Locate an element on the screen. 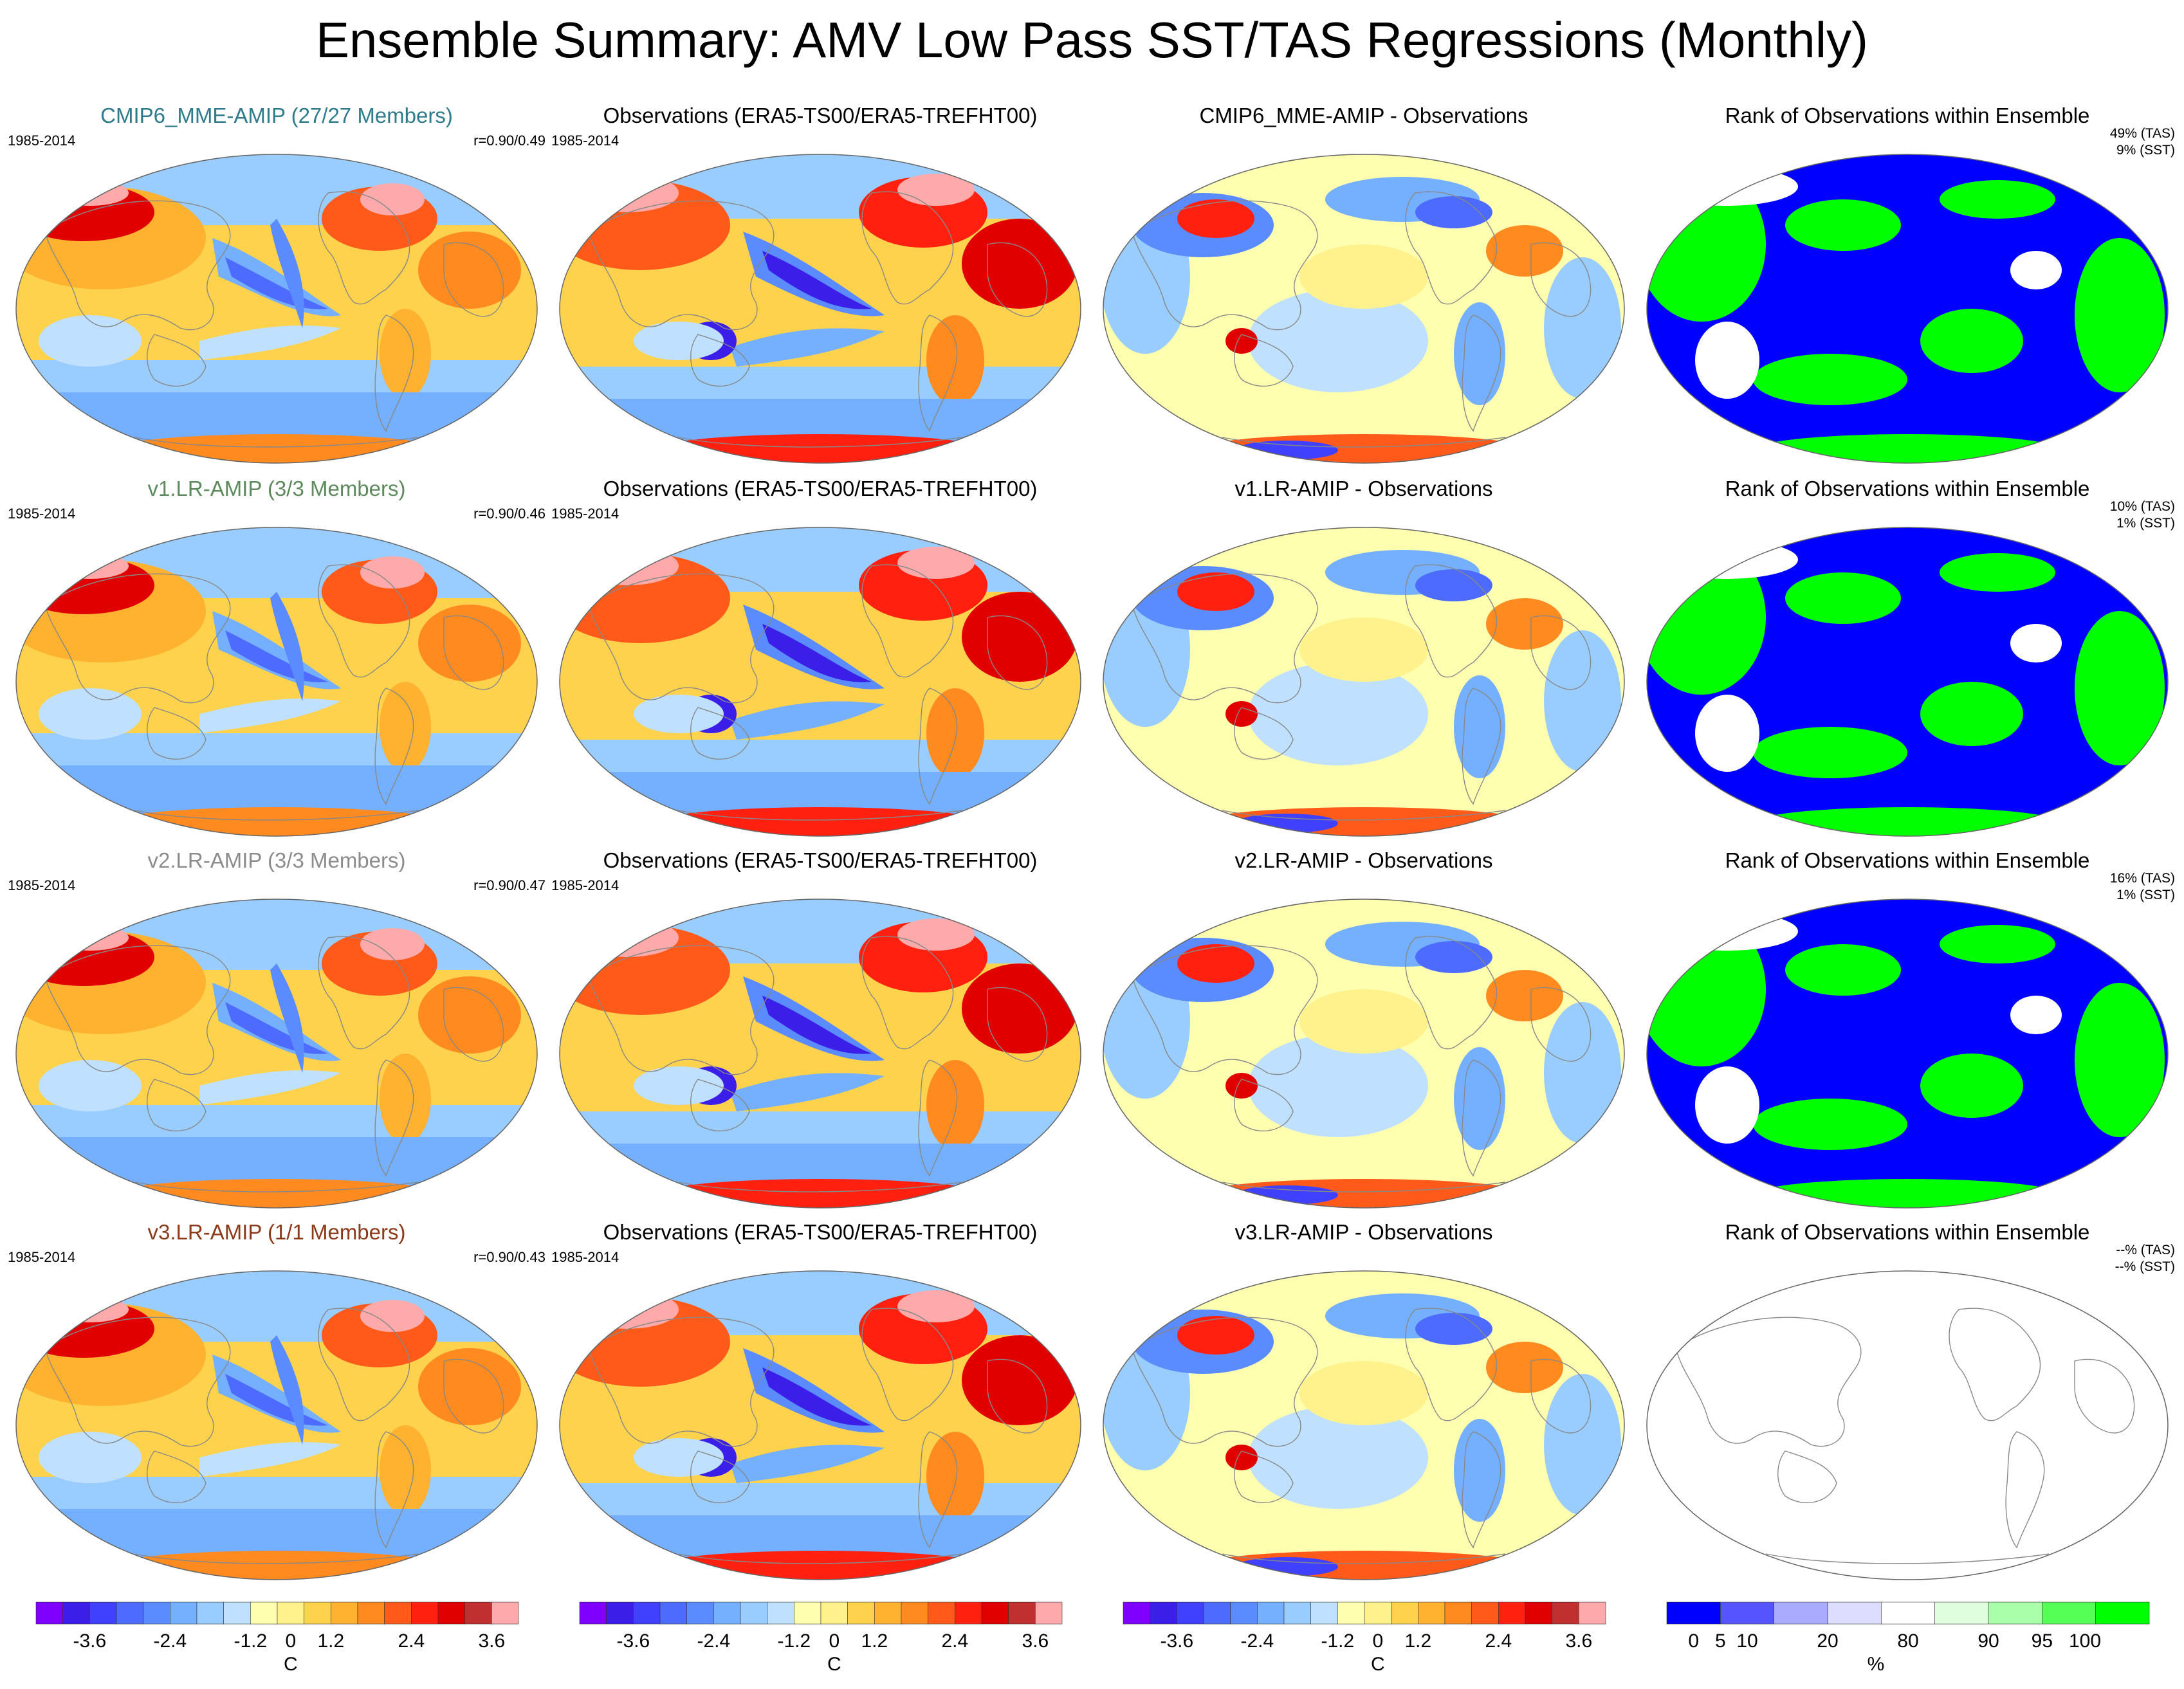 This screenshot has height=1689, width=2184. temperature-colorbar-diff: -3.6 -2.4 -1.2 0 1.2 2.4 3.6 C is located at coordinates (1380, 1644).